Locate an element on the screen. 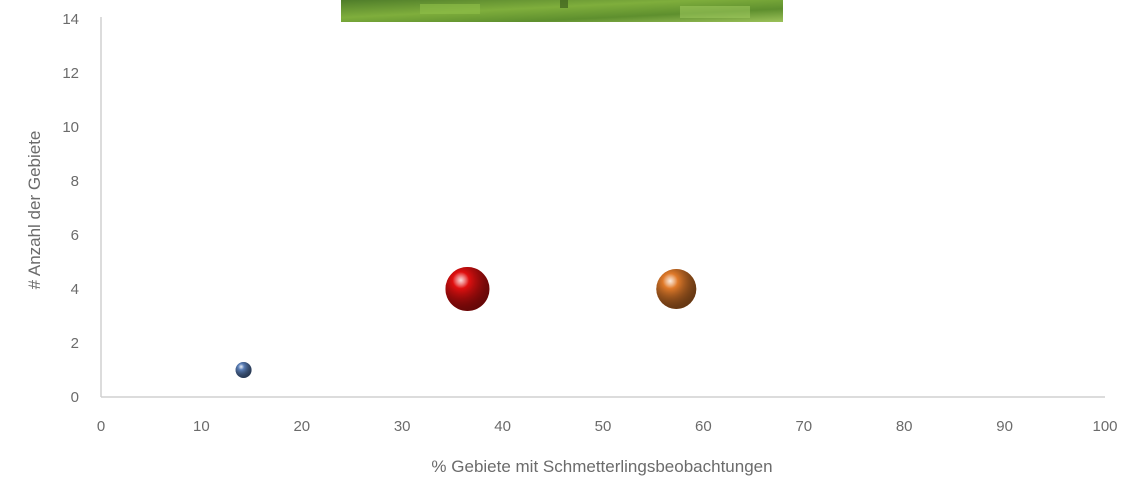 Image resolution: width=1130 pixels, height=489 pixels. y-tick-label: 8 is located at coordinates (75, 181).